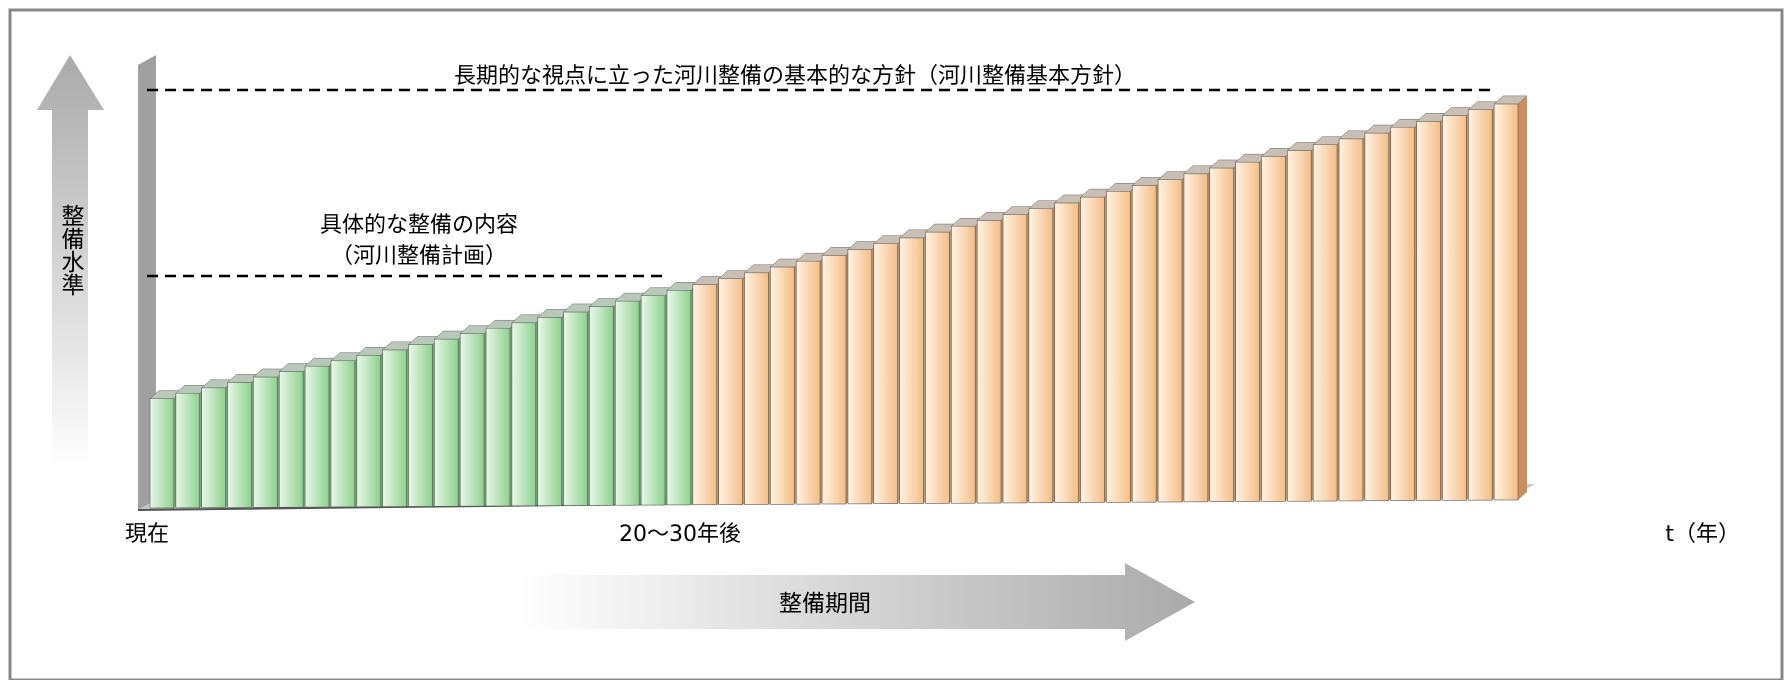  I want to click on y-axis-label: 整備水準, so click(71, 250).